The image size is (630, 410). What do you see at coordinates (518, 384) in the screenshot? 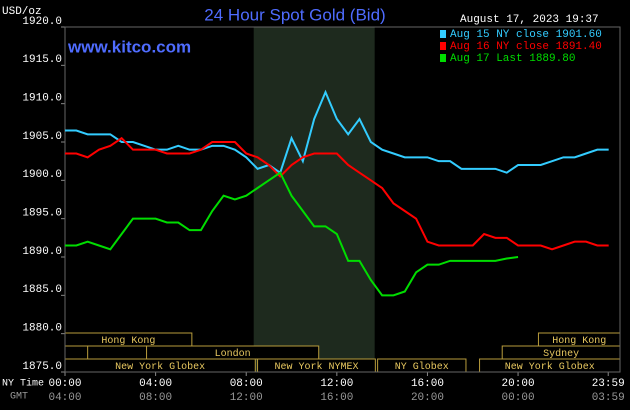
I see `x-tick-label: 20:00` at bounding box center [518, 384].